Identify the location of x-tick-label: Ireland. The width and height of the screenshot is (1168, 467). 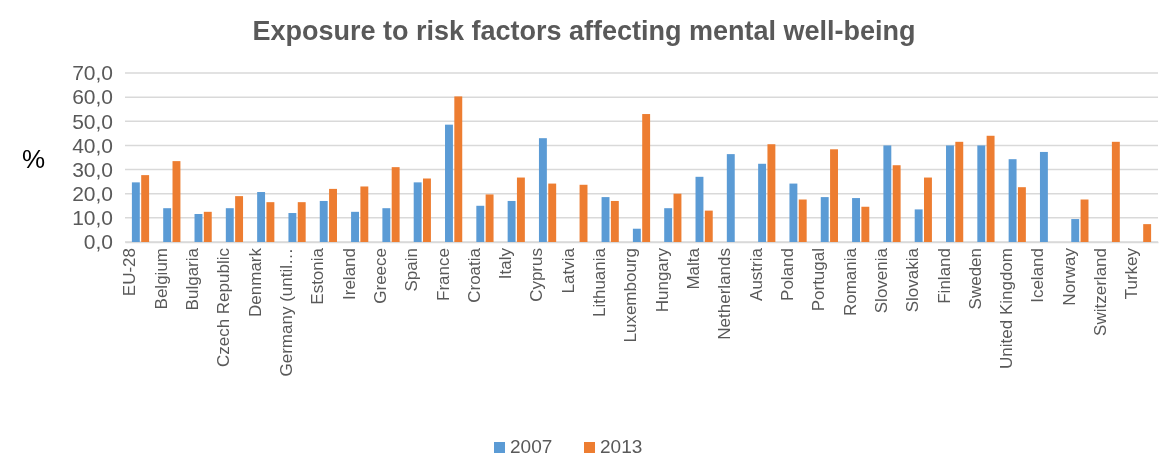
(349, 274).